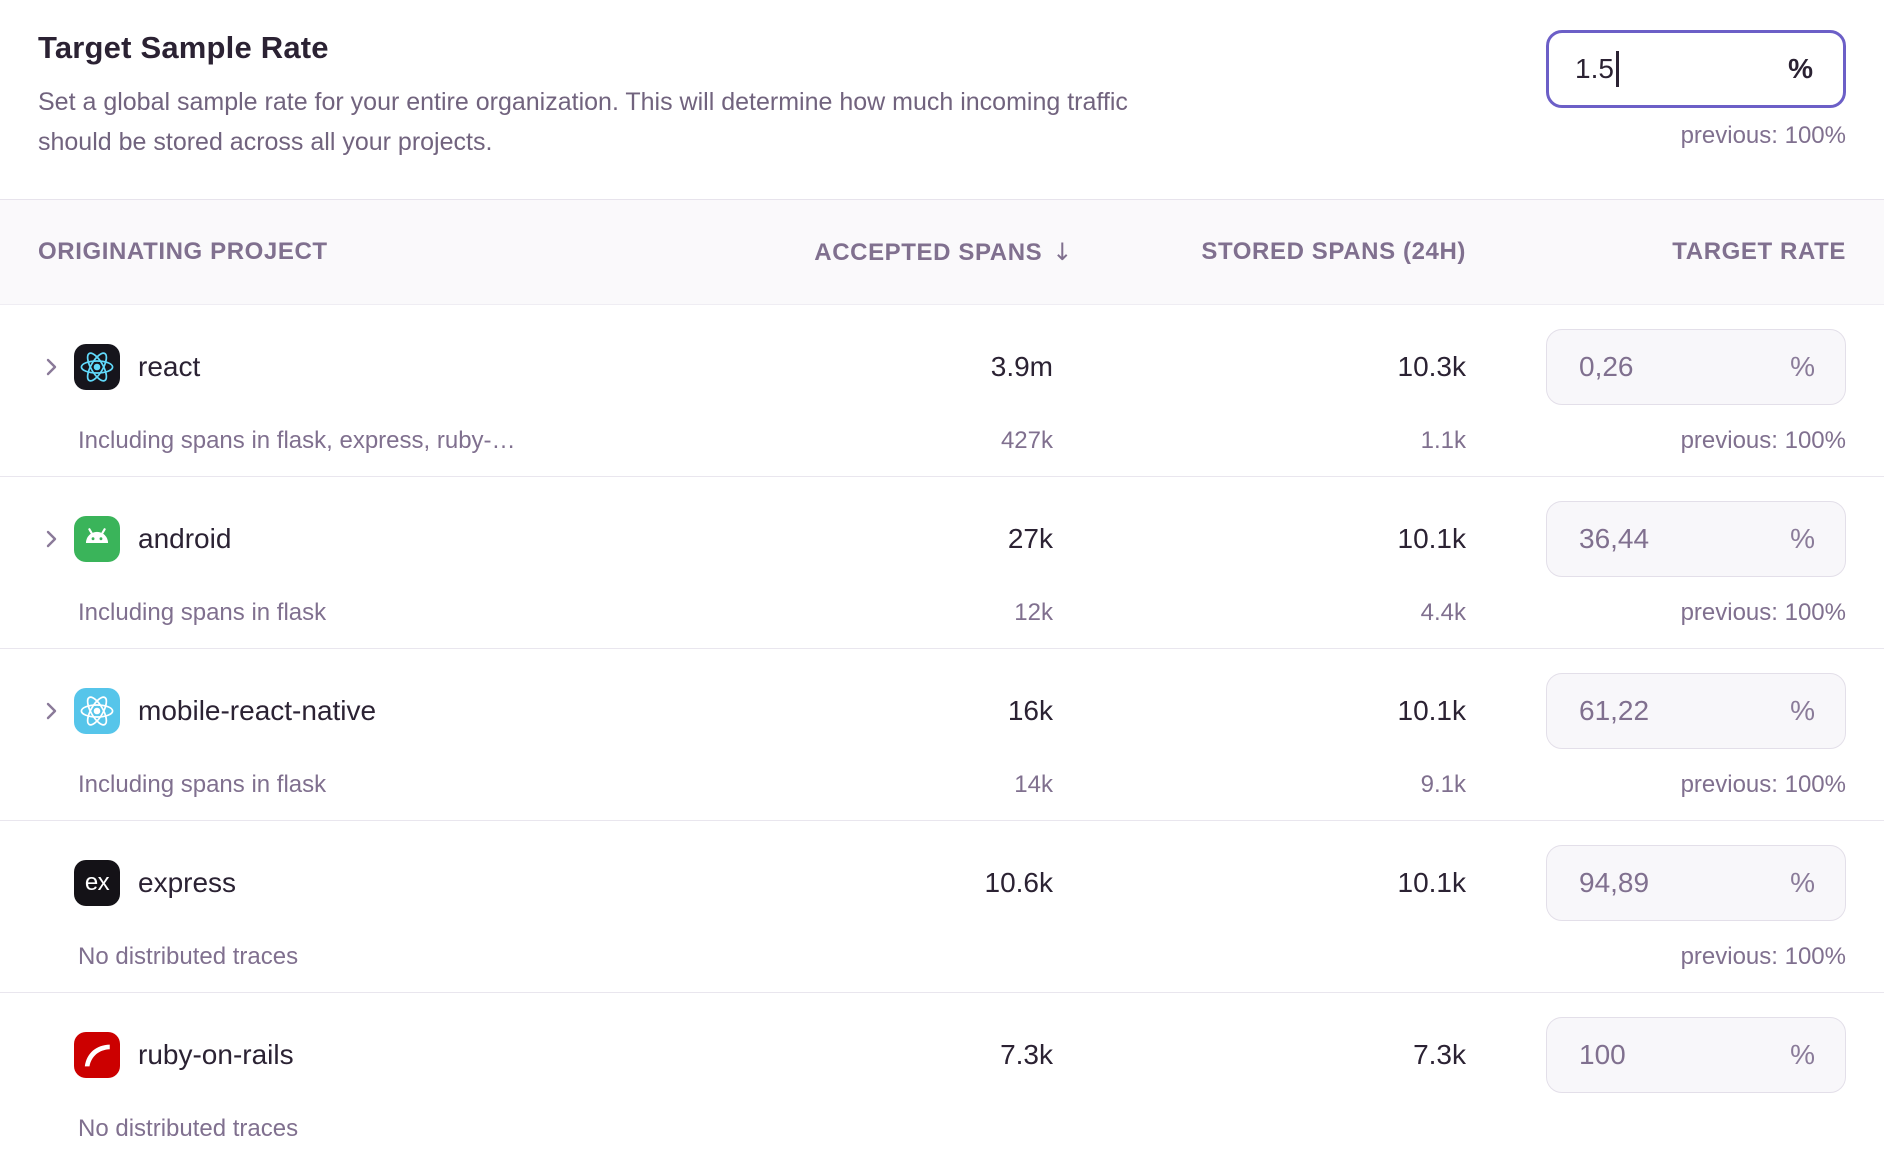  I want to click on target-rate-value: 94,89, so click(1614, 882).